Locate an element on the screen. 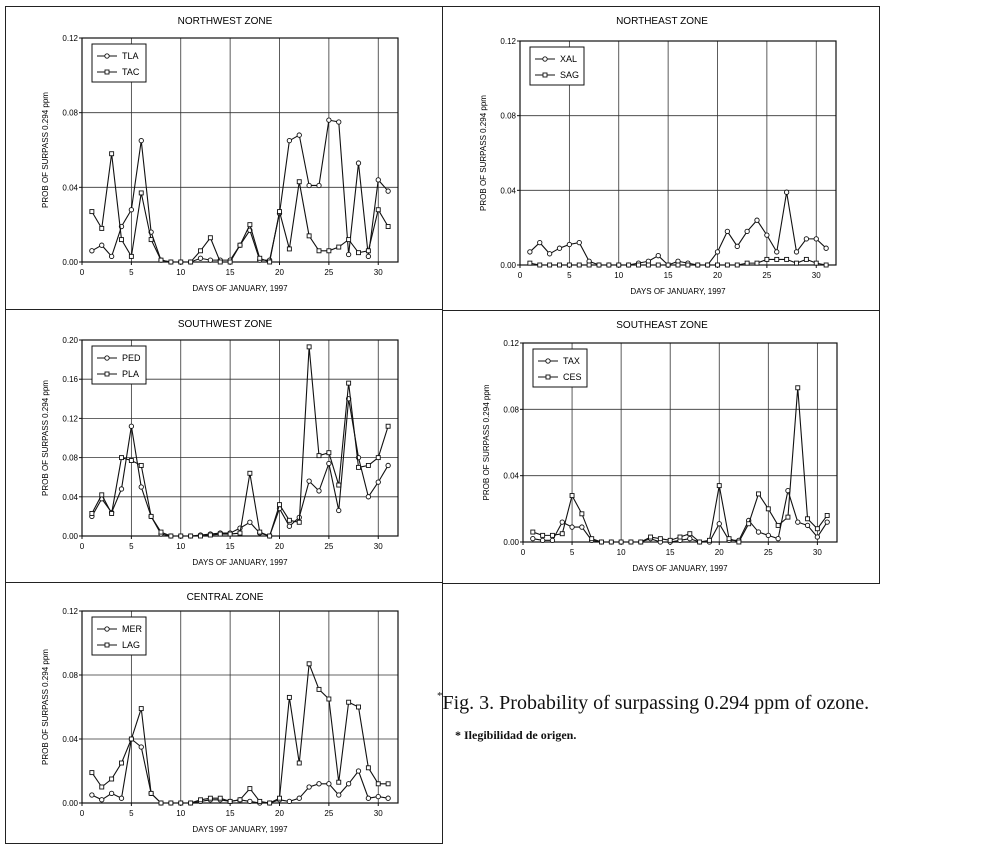 This screenshot has width=986, height=849. legend-label: TAX is located at coordinates (571, 361).